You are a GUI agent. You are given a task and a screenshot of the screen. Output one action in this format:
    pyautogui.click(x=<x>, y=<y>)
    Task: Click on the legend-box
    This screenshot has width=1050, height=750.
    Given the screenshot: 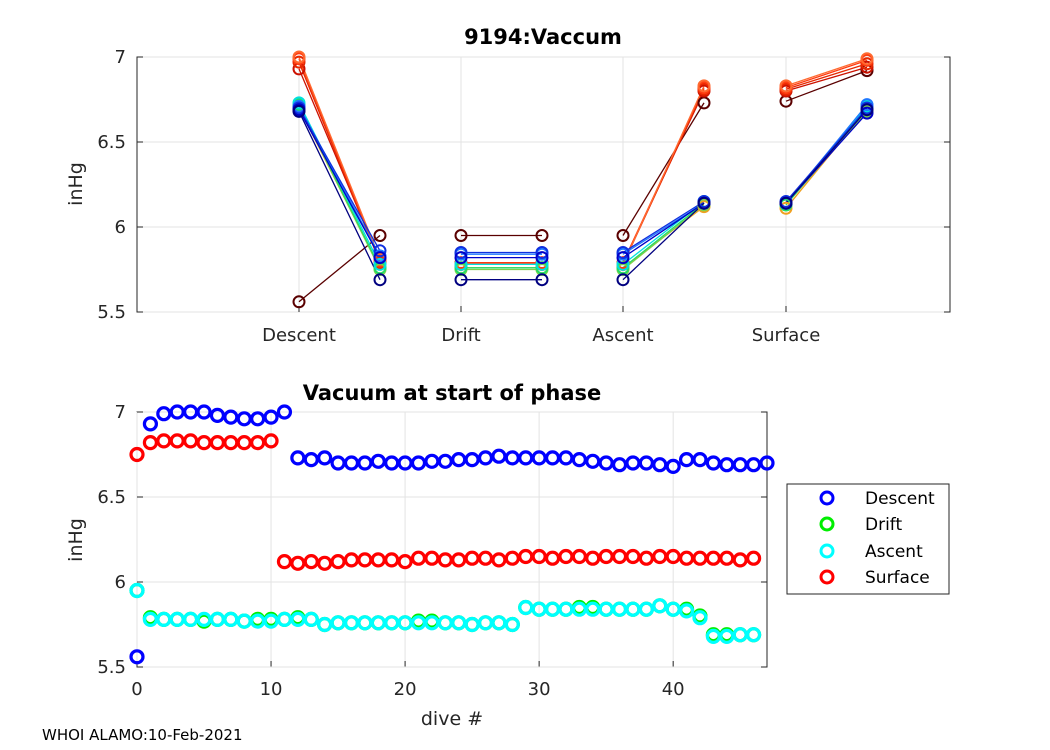 What is the action you would take?
    pyautogui.click(x=868, y=539)
    